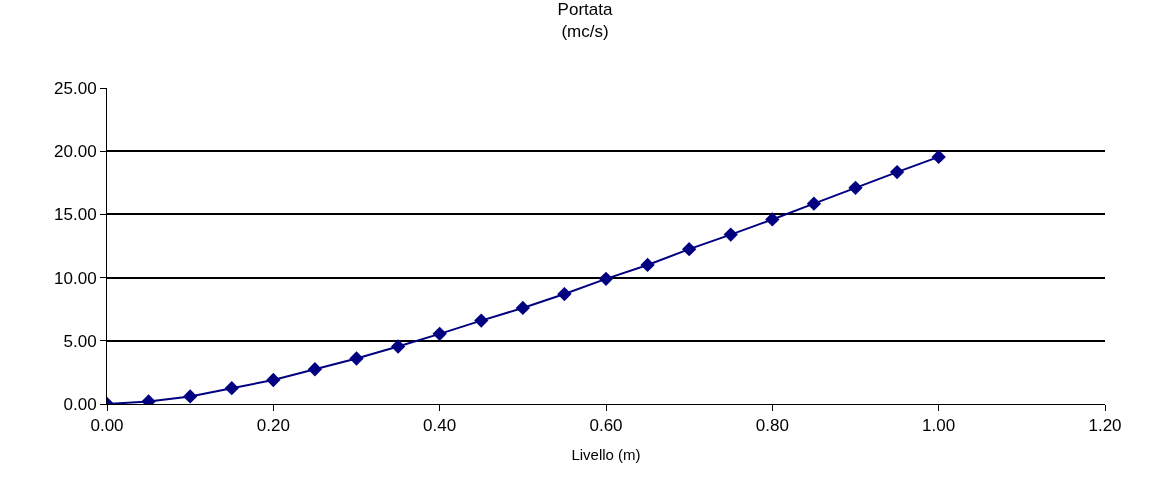  What do you see at coordinates (1105, 426) in the screenshot?
I see `x-tick-label: 1.20` at bounding box center [1105, 426].